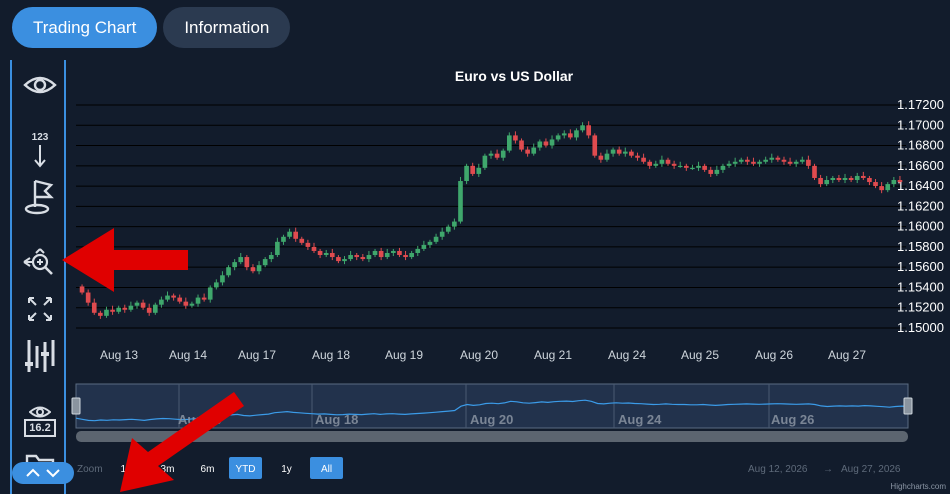 Image resolution: width=950 pixels, height=494 pixels. I want to click on label-123-icon: 123, so click(40, 150).